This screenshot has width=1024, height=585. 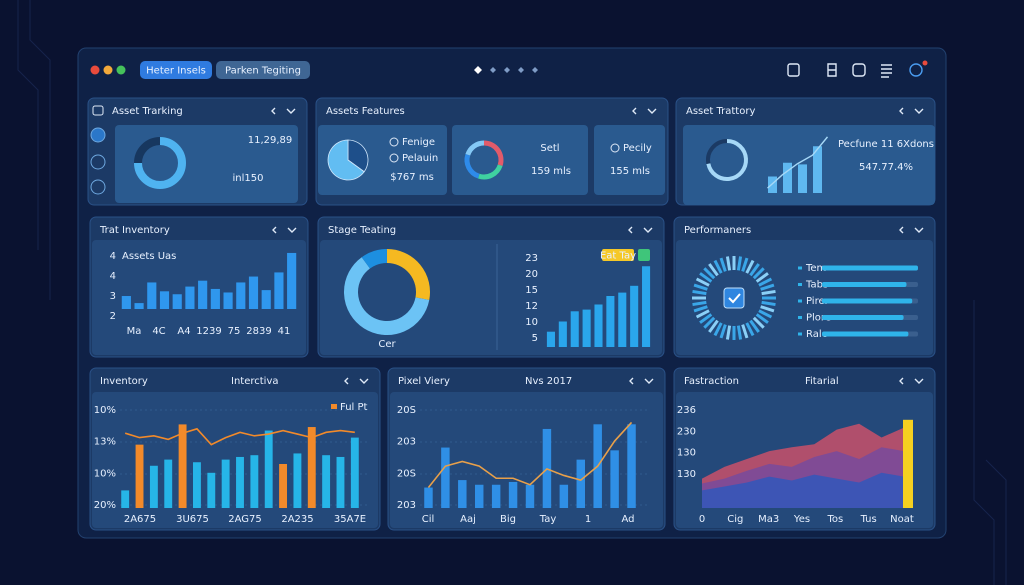 What do you see at coordinates (822, 381) in the screenshot?
I see `panel-subtitle: Fitarial` at bounding box center [822, 381].